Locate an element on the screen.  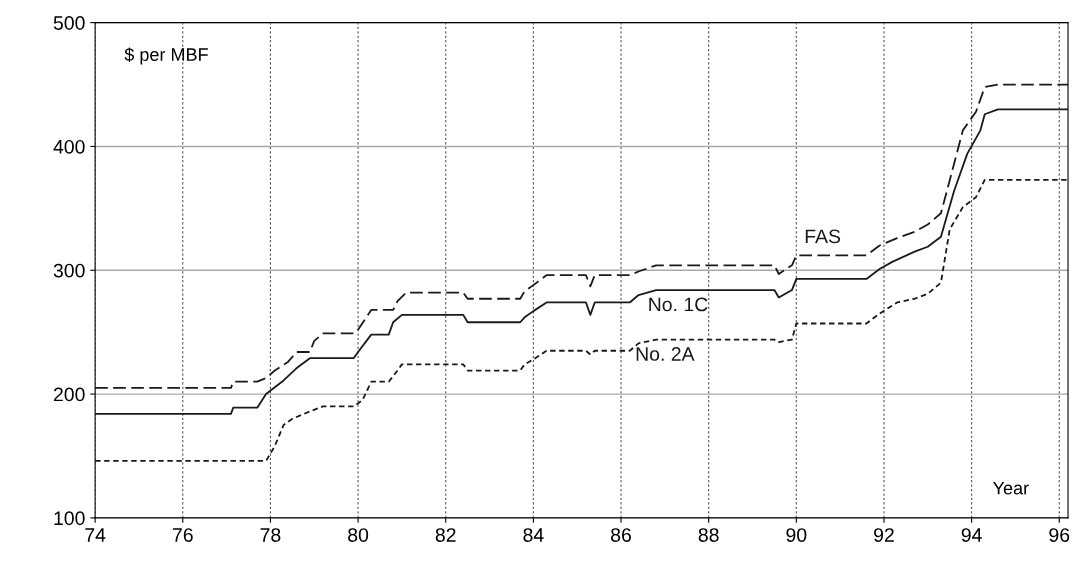
y-axis-title: $ per MBF is located at coordinates (166, 56).